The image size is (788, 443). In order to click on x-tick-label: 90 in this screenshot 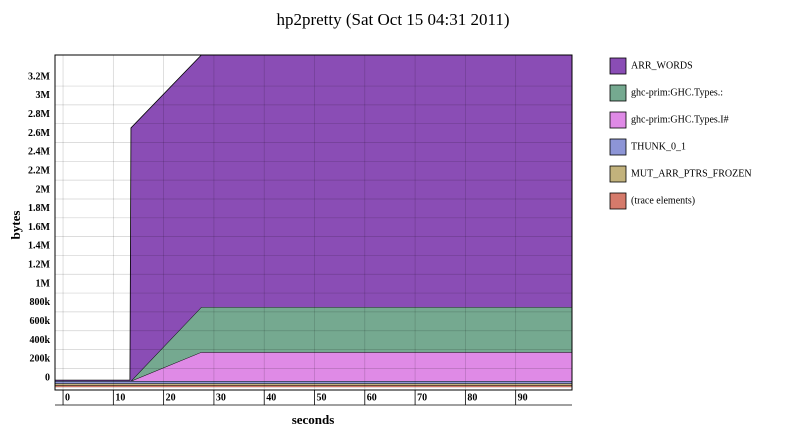, I will do `click(523, 397)`.